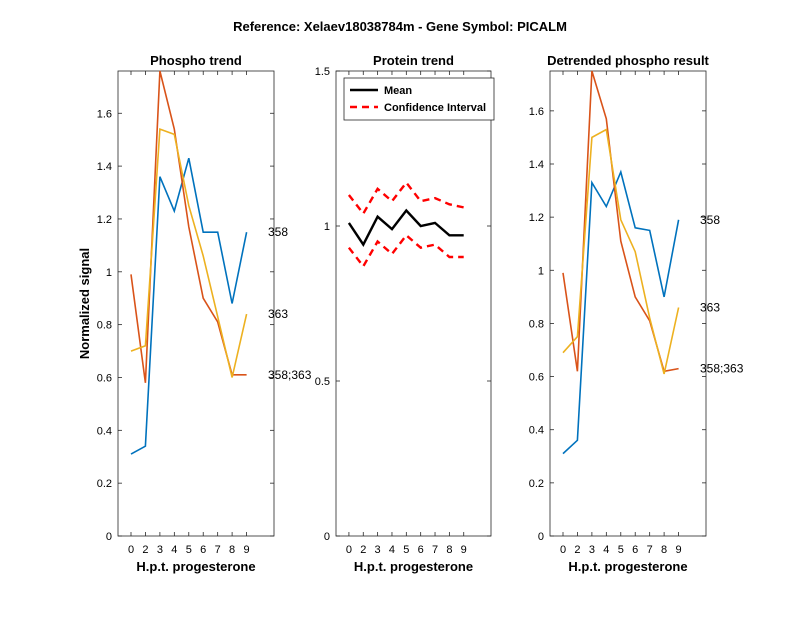 Image resolution: width=800 pixels, height=623 pixels. What do you see at coordinates (536, 431) in the screenshot?
I see `panel3-ytick-label: 0.4` at bounding box center [536, 431].